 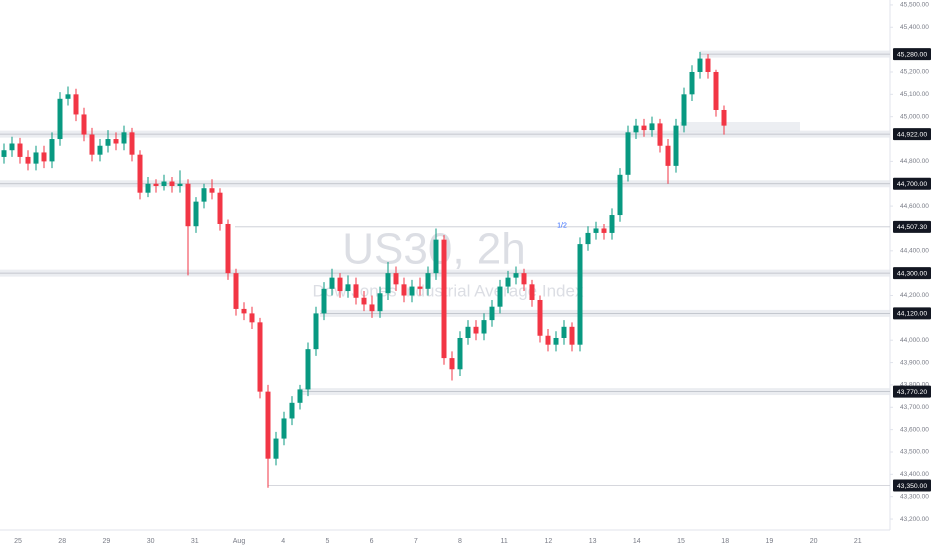 What do you see at coordinates (914, 161) in the screenshot?
I see `y-tick-label: 44,800.00` at bounding box center [914, 161].